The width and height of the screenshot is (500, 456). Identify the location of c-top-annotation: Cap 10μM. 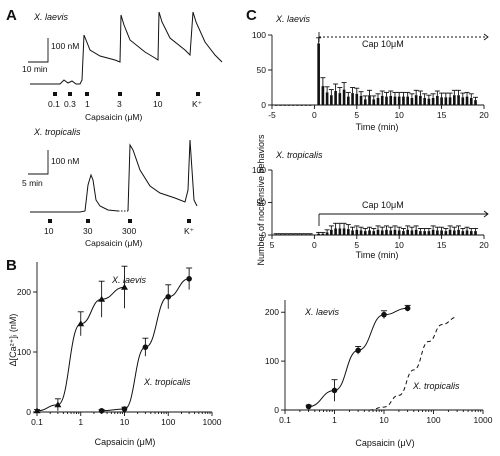
(383, 44).